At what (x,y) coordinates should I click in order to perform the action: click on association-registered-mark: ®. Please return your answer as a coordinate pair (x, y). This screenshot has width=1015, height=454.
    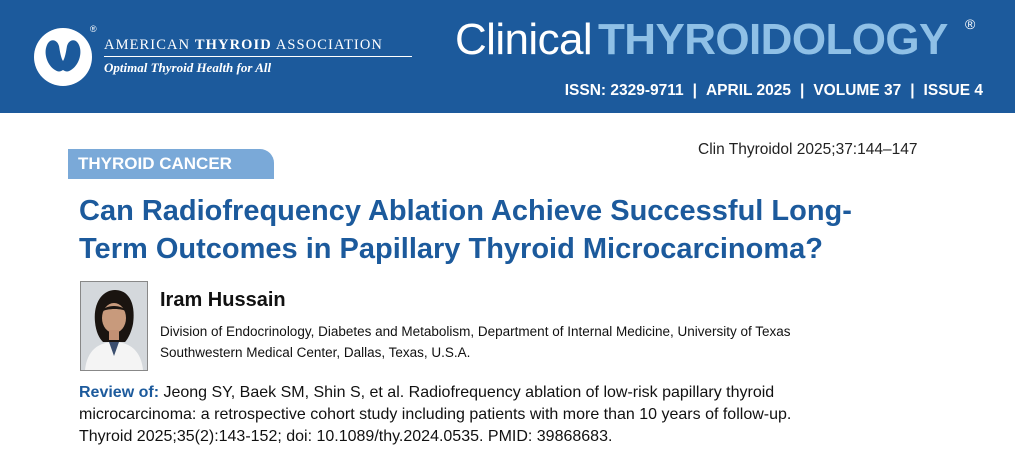
    Looking at the image, I should click on (93, 29).